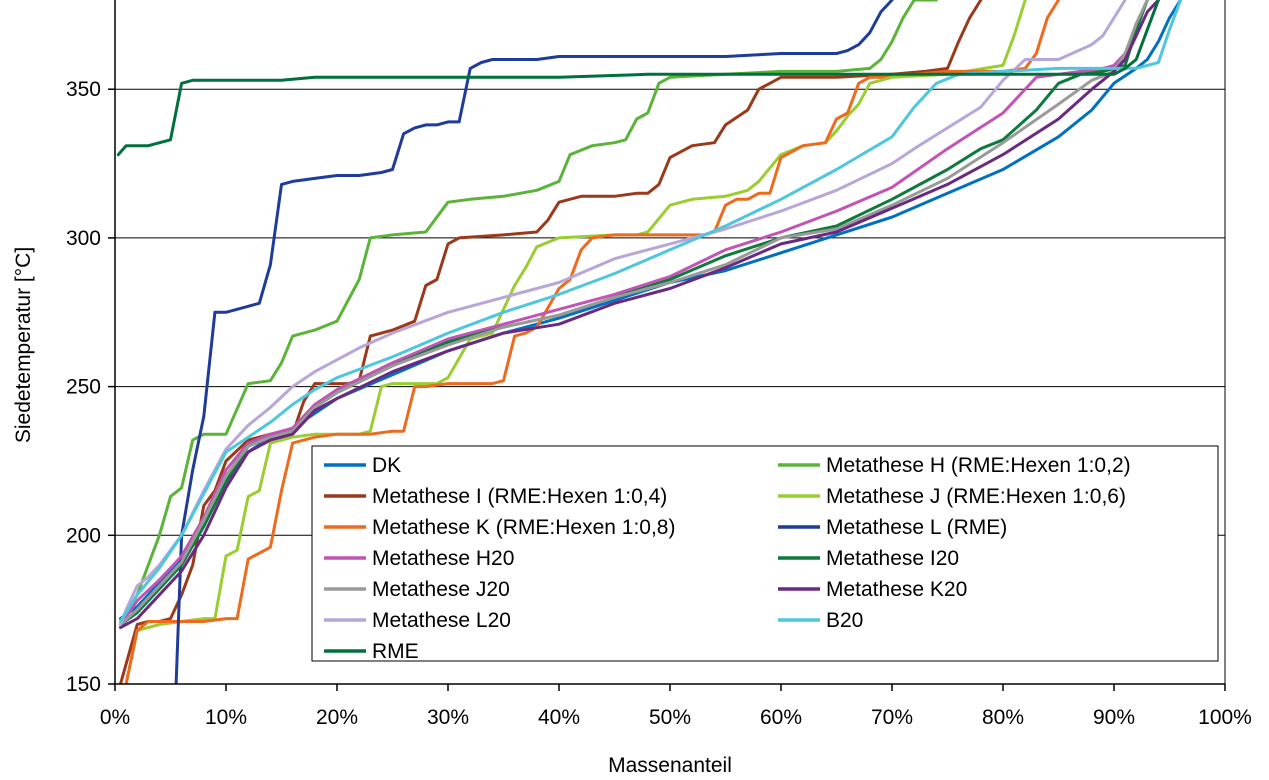  What do you see at coordinates (781, 717) in the screenshot?
I see `x-tick-label: 60%` at bounding box center [781, 717].